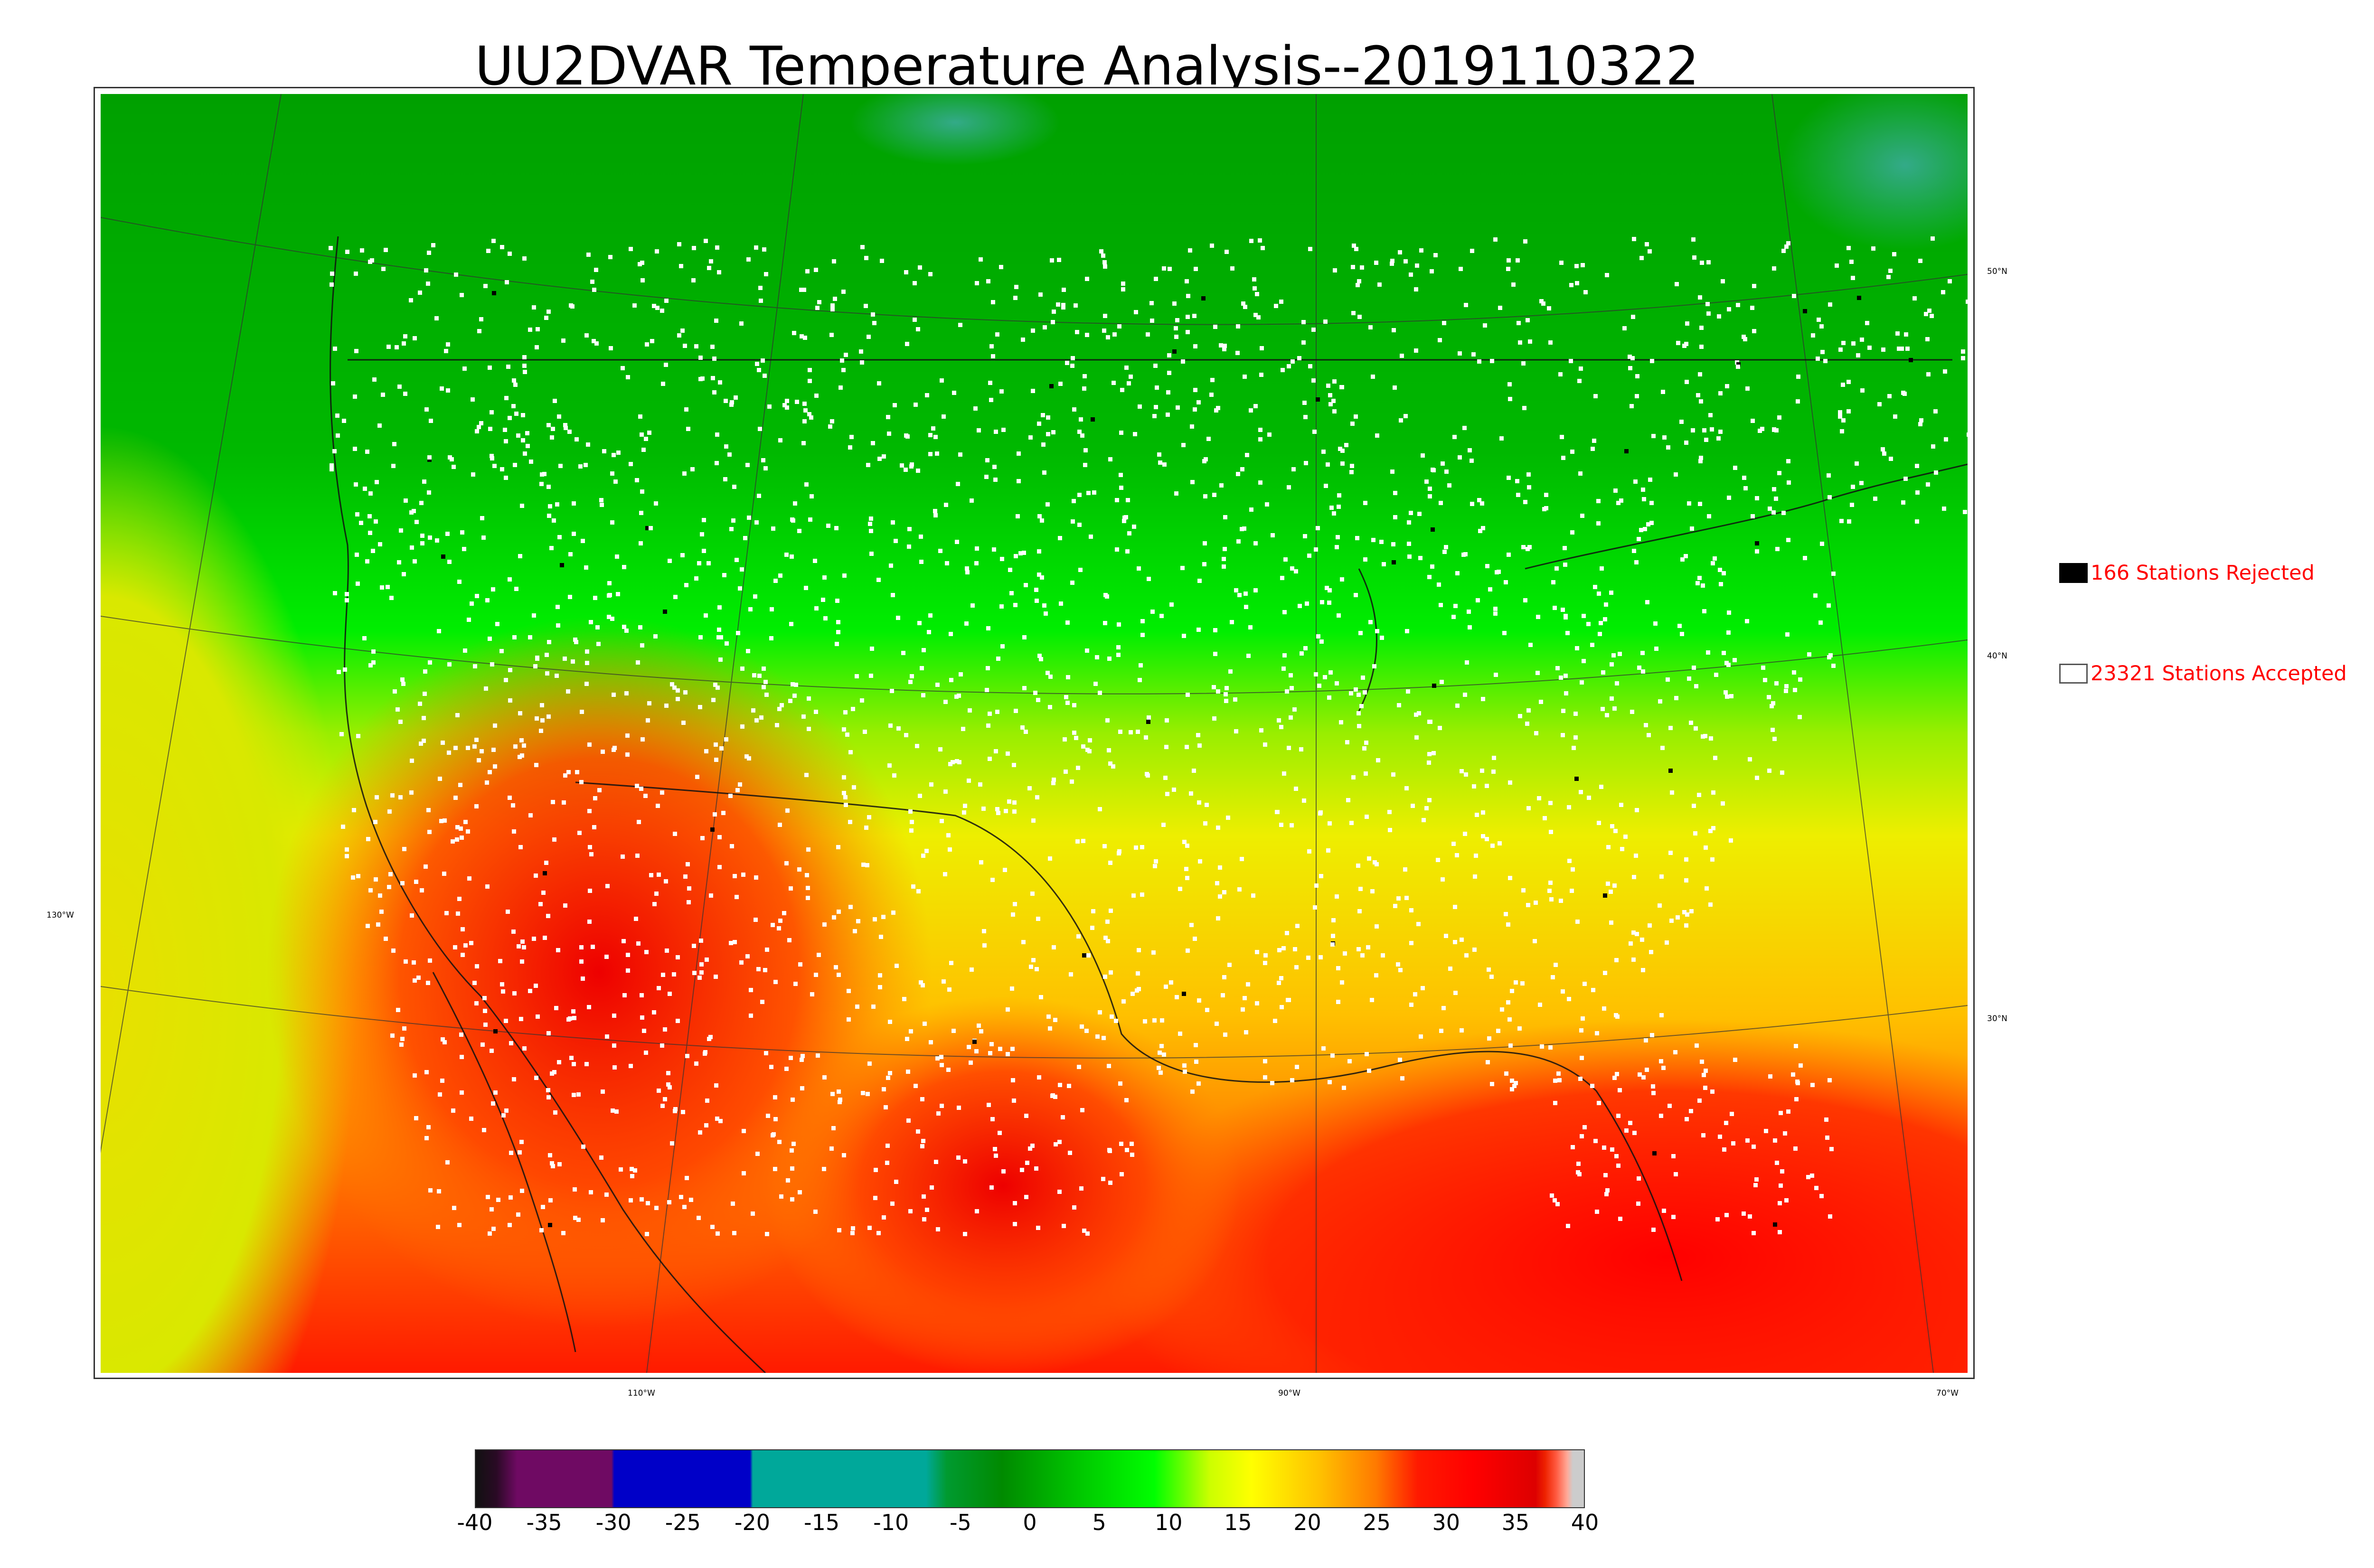 The image size is (2374, 1568). I want to click on colorbar-tick-label: -35, so click(544, 1522).